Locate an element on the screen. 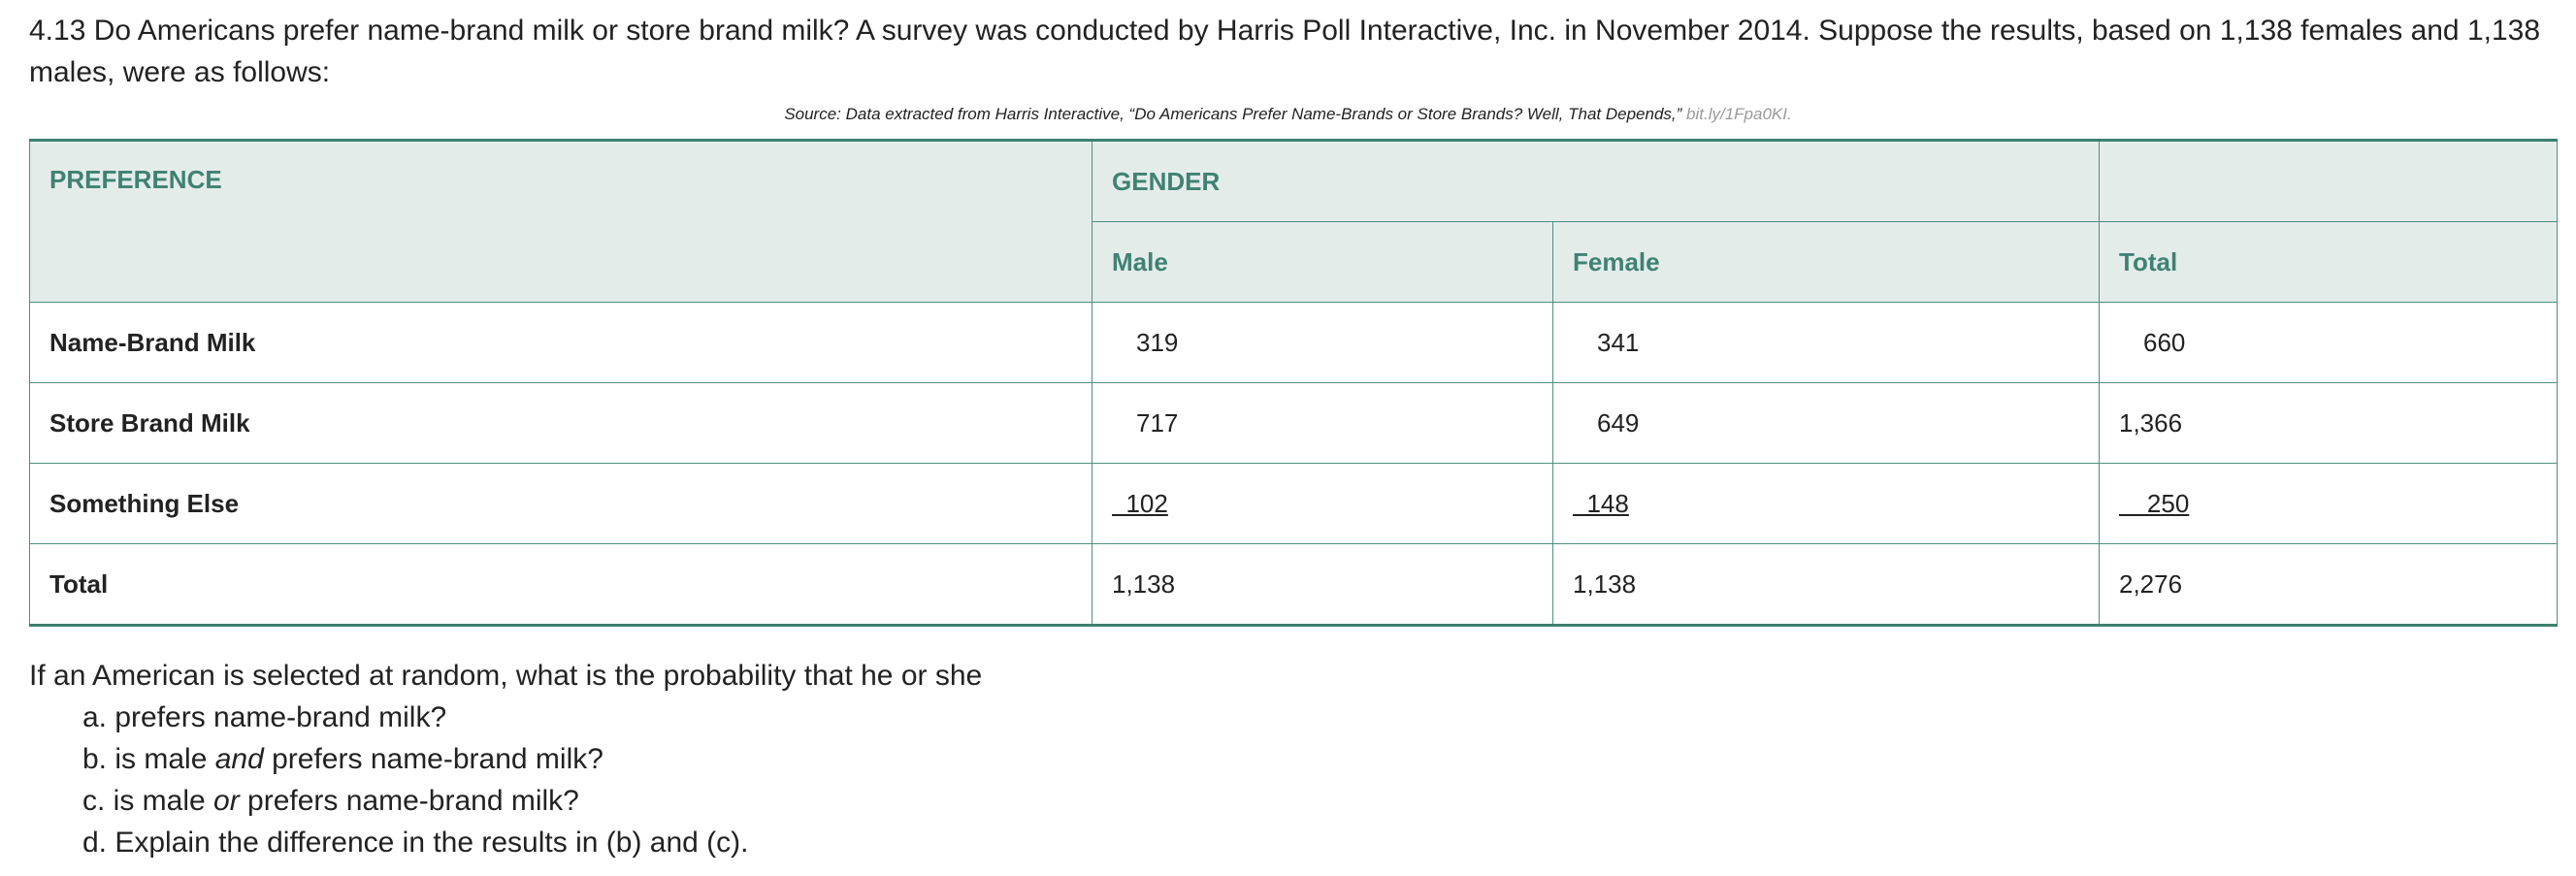  table-row: Total 1,138 1,138 2,276 is located at coordinates (1294, 585).